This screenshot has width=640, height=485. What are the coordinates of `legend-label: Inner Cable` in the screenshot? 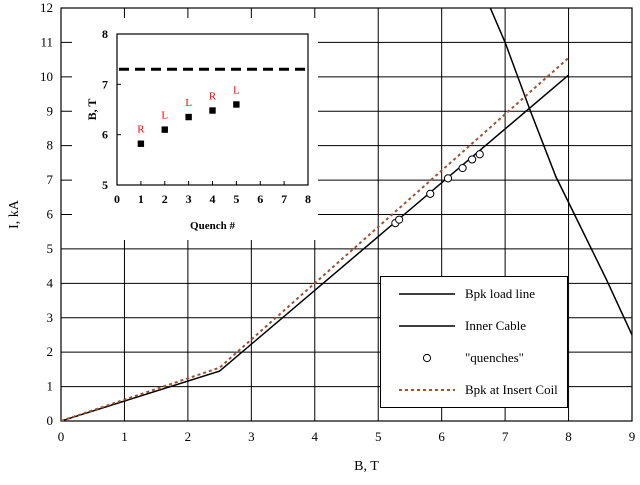 It's located at (495, 325).